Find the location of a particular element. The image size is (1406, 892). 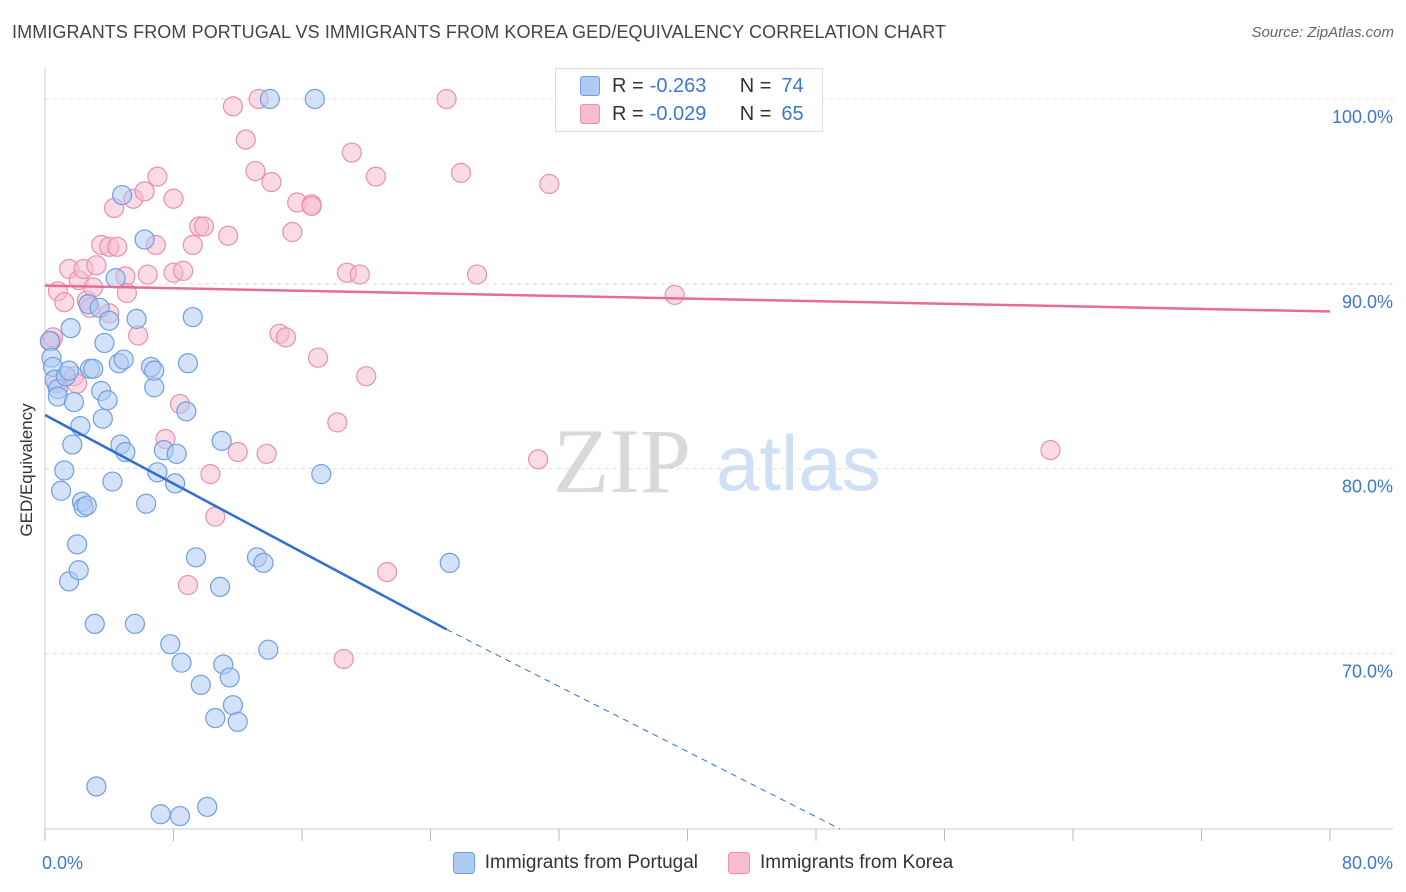

portugal-trend-line is located at coordinates (246, 522).